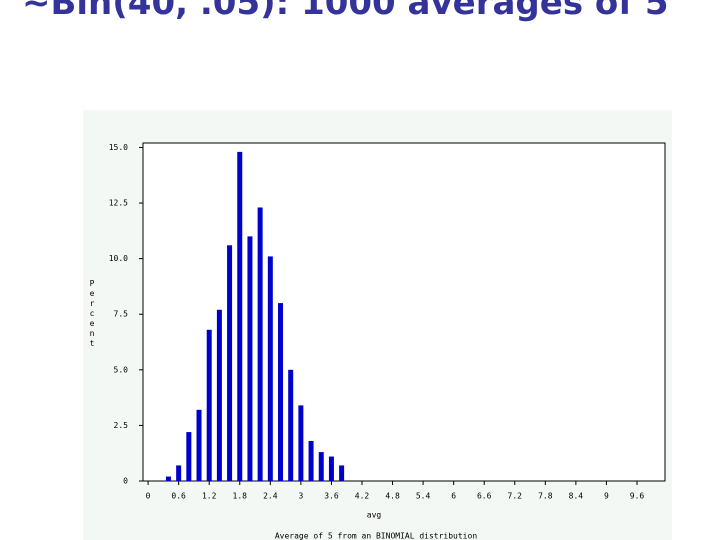 This screenshot has height=540, width=720. What do you see at coordinates (240, 496) in the screenshot?
I see `x-tick-label: 1.8` at bounding box center [240, 496].